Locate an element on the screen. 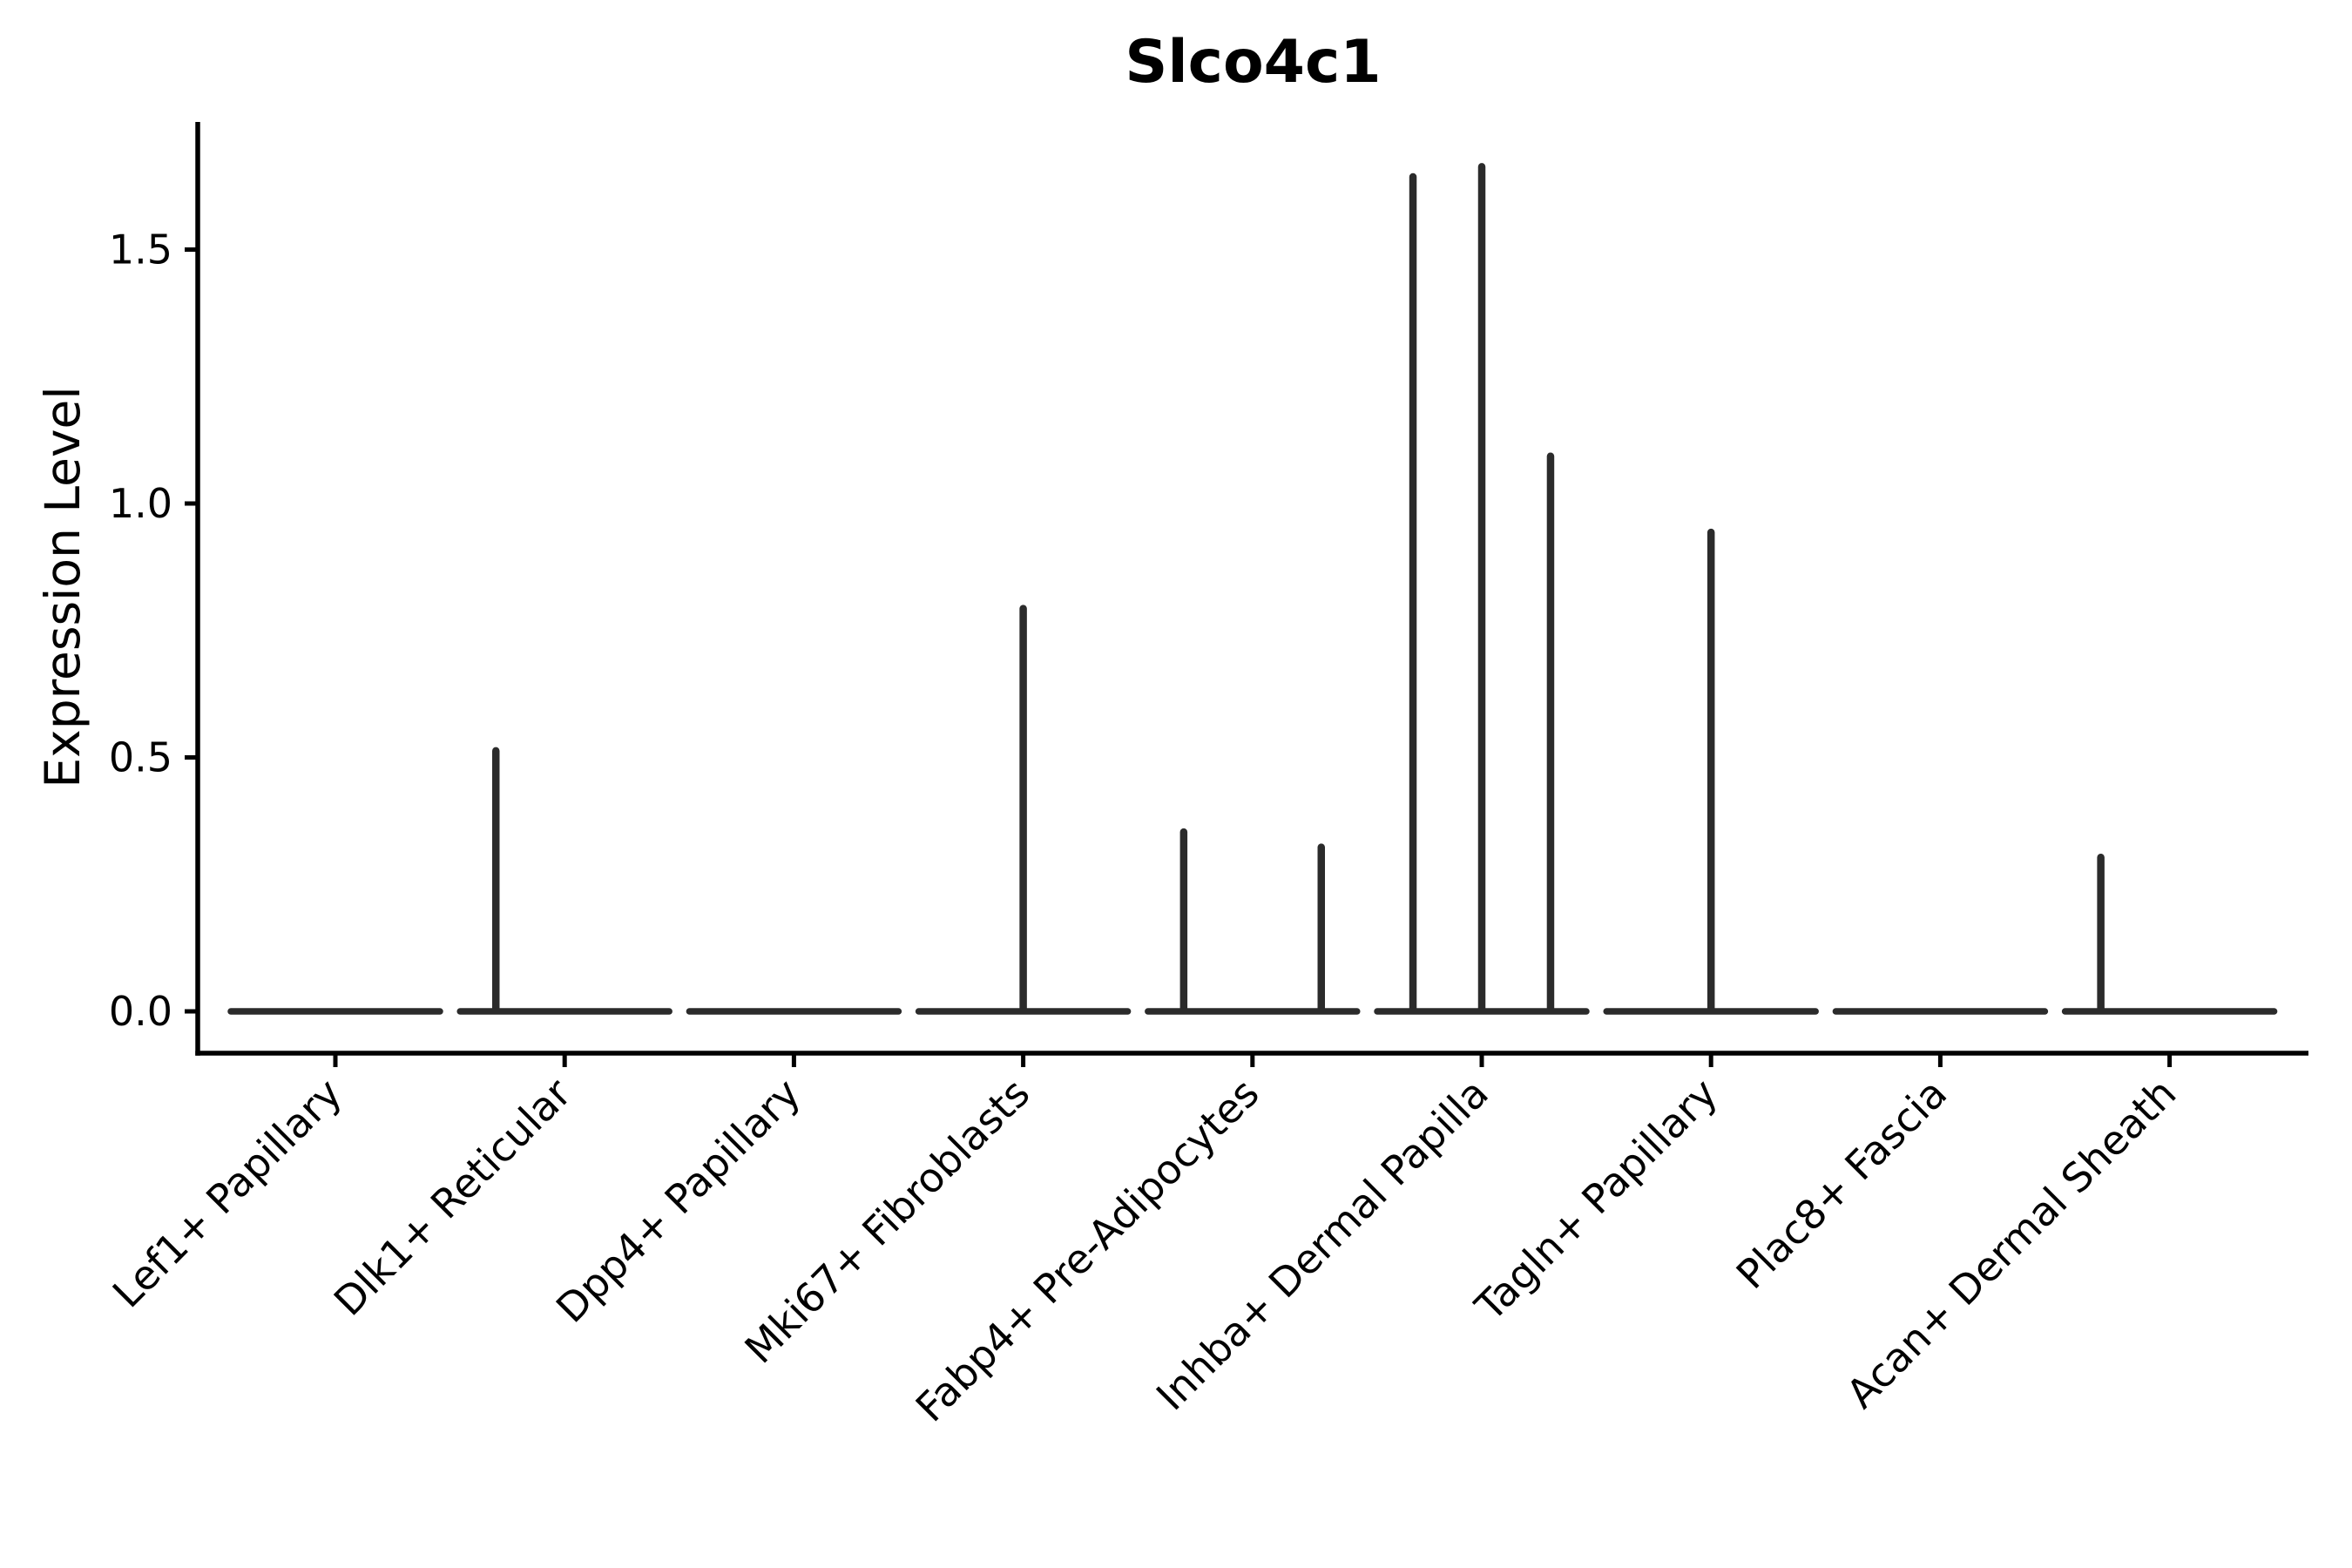  x-tick-label: Tagln+ Papillary is located at coordinates (1596, 1201).